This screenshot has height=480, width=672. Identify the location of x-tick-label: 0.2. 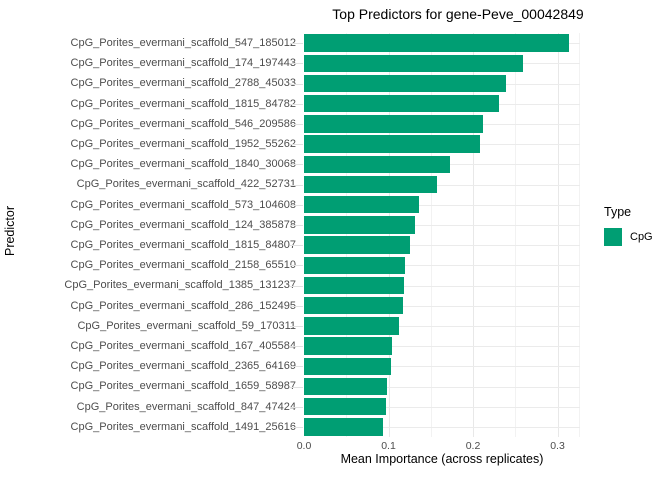
(473, 446).